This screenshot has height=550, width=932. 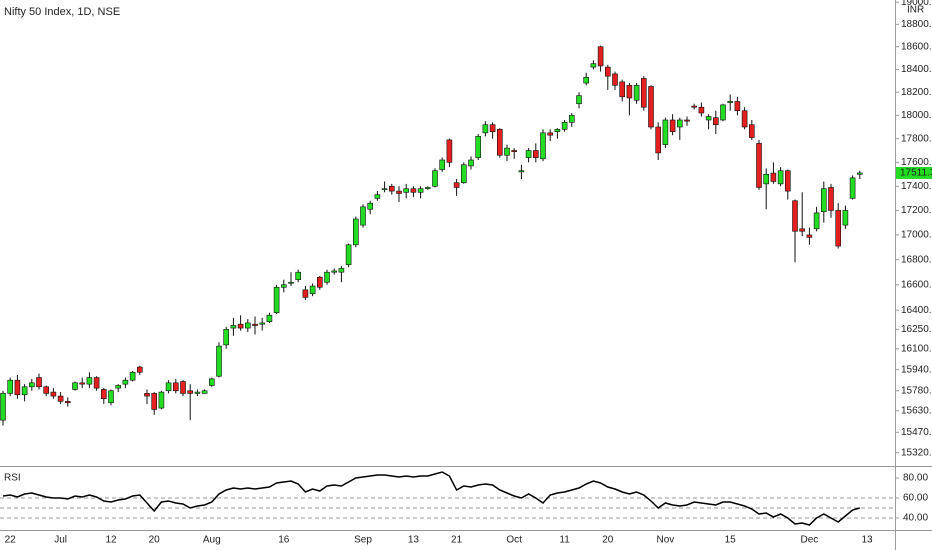 I want to click on last-price-box, so click(x=914, y=172).